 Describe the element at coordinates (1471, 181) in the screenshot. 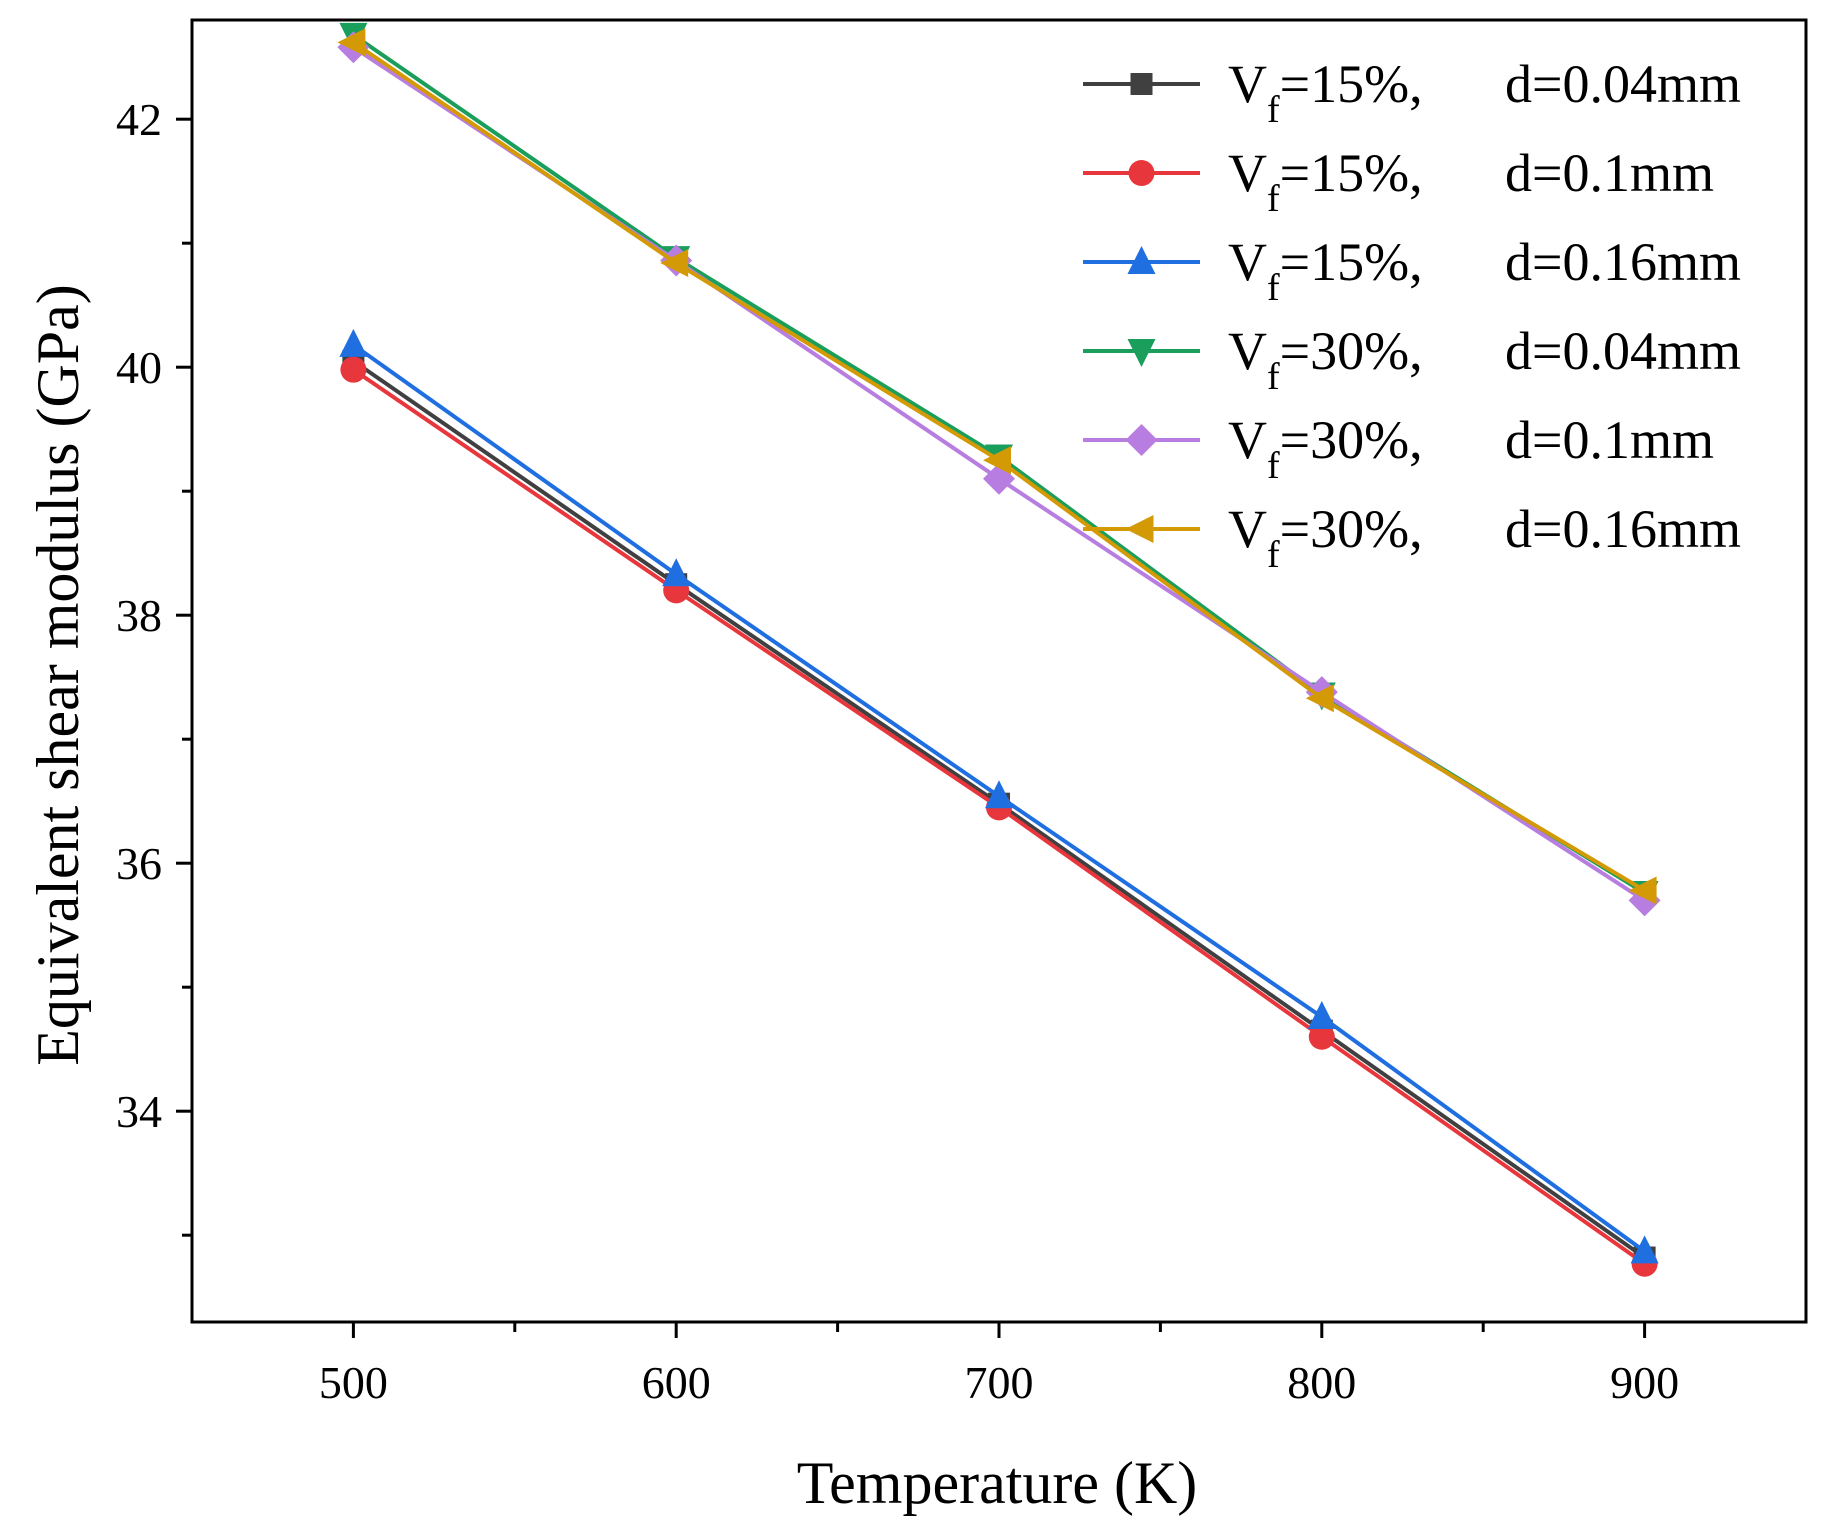

I see `legend-label: Vf=15%, d=0.1mm` at that location.